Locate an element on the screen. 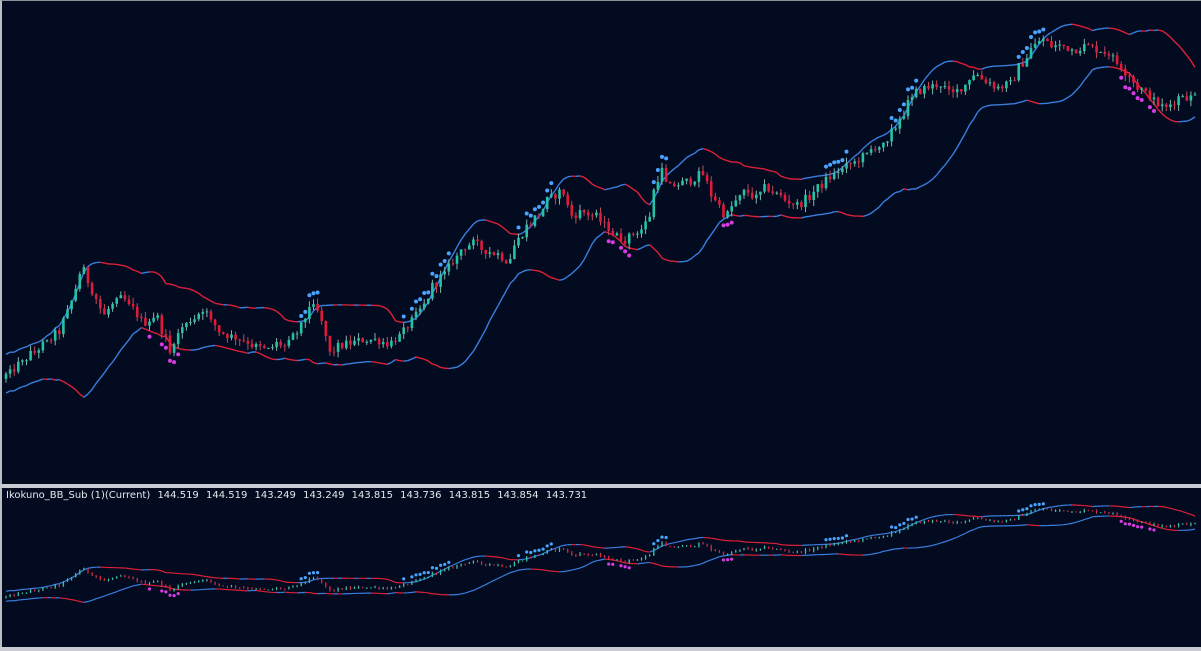 The height and width of the screenshot is (651, 1201). indicator-value: 144.519 is located at coordinates (226, 495).